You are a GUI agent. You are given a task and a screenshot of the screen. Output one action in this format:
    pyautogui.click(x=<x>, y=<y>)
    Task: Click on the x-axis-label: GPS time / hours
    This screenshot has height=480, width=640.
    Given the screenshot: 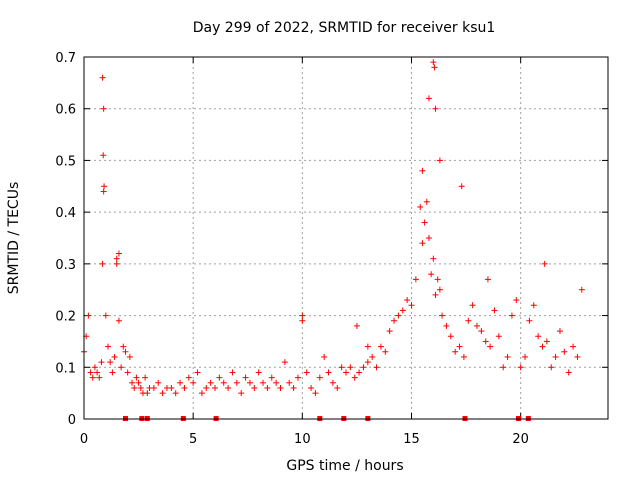 What is the action you would take?
    pyautogui.click(x=344, y=466)
    